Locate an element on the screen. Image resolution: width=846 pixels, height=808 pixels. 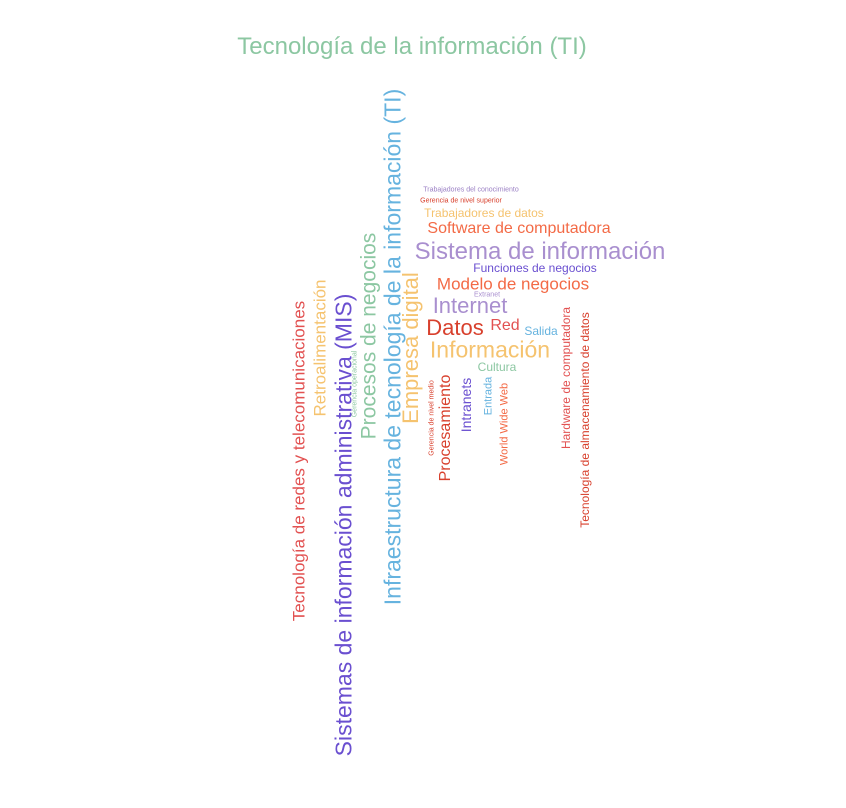
word-salida: Salida is located at coordinates (541, 331).